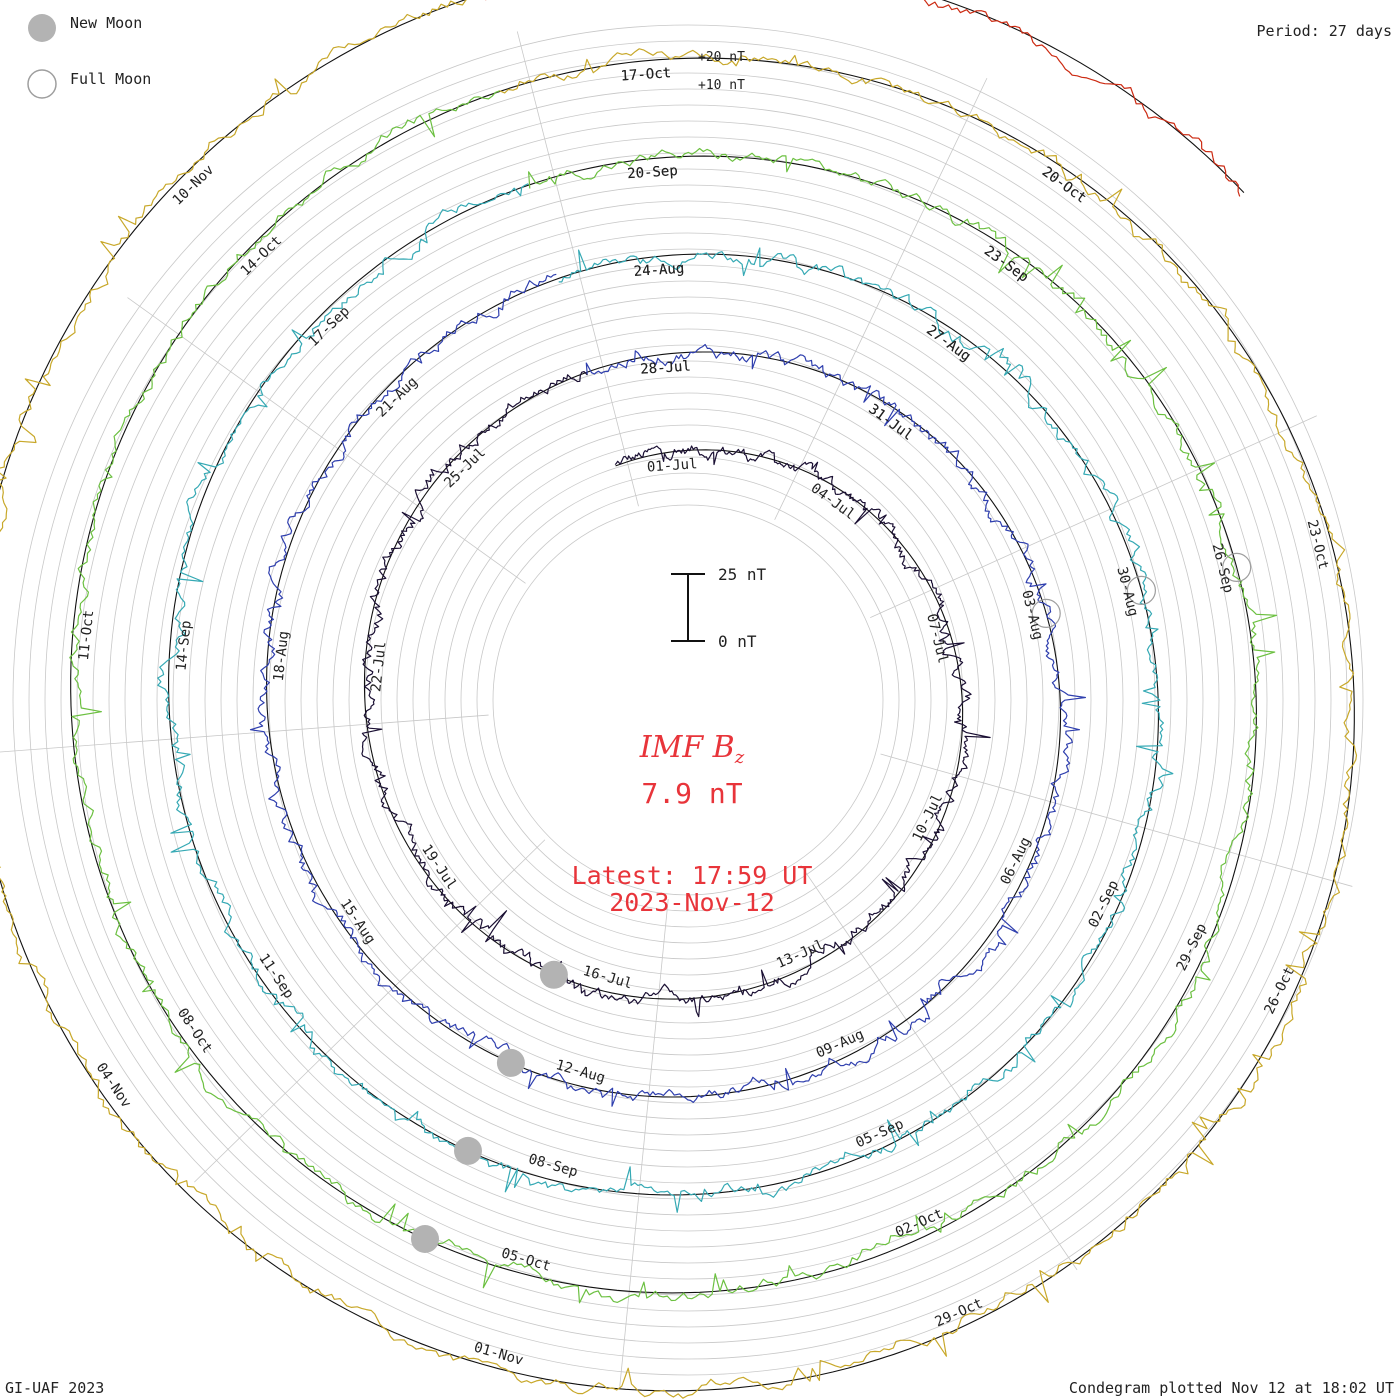  I want to click on day-label: 03-Aug, so click(1032, 615).